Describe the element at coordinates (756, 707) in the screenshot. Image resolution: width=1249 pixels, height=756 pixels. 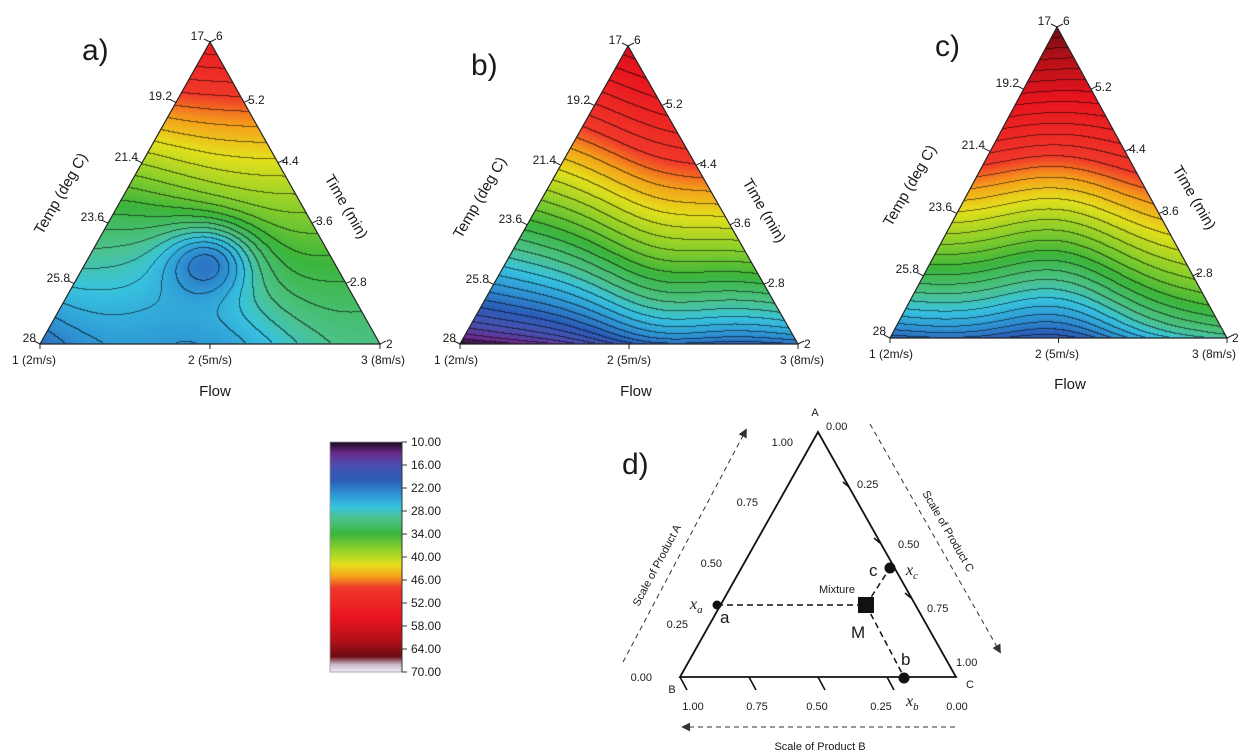
I see `scale-b-tick: 0.75` at that location.